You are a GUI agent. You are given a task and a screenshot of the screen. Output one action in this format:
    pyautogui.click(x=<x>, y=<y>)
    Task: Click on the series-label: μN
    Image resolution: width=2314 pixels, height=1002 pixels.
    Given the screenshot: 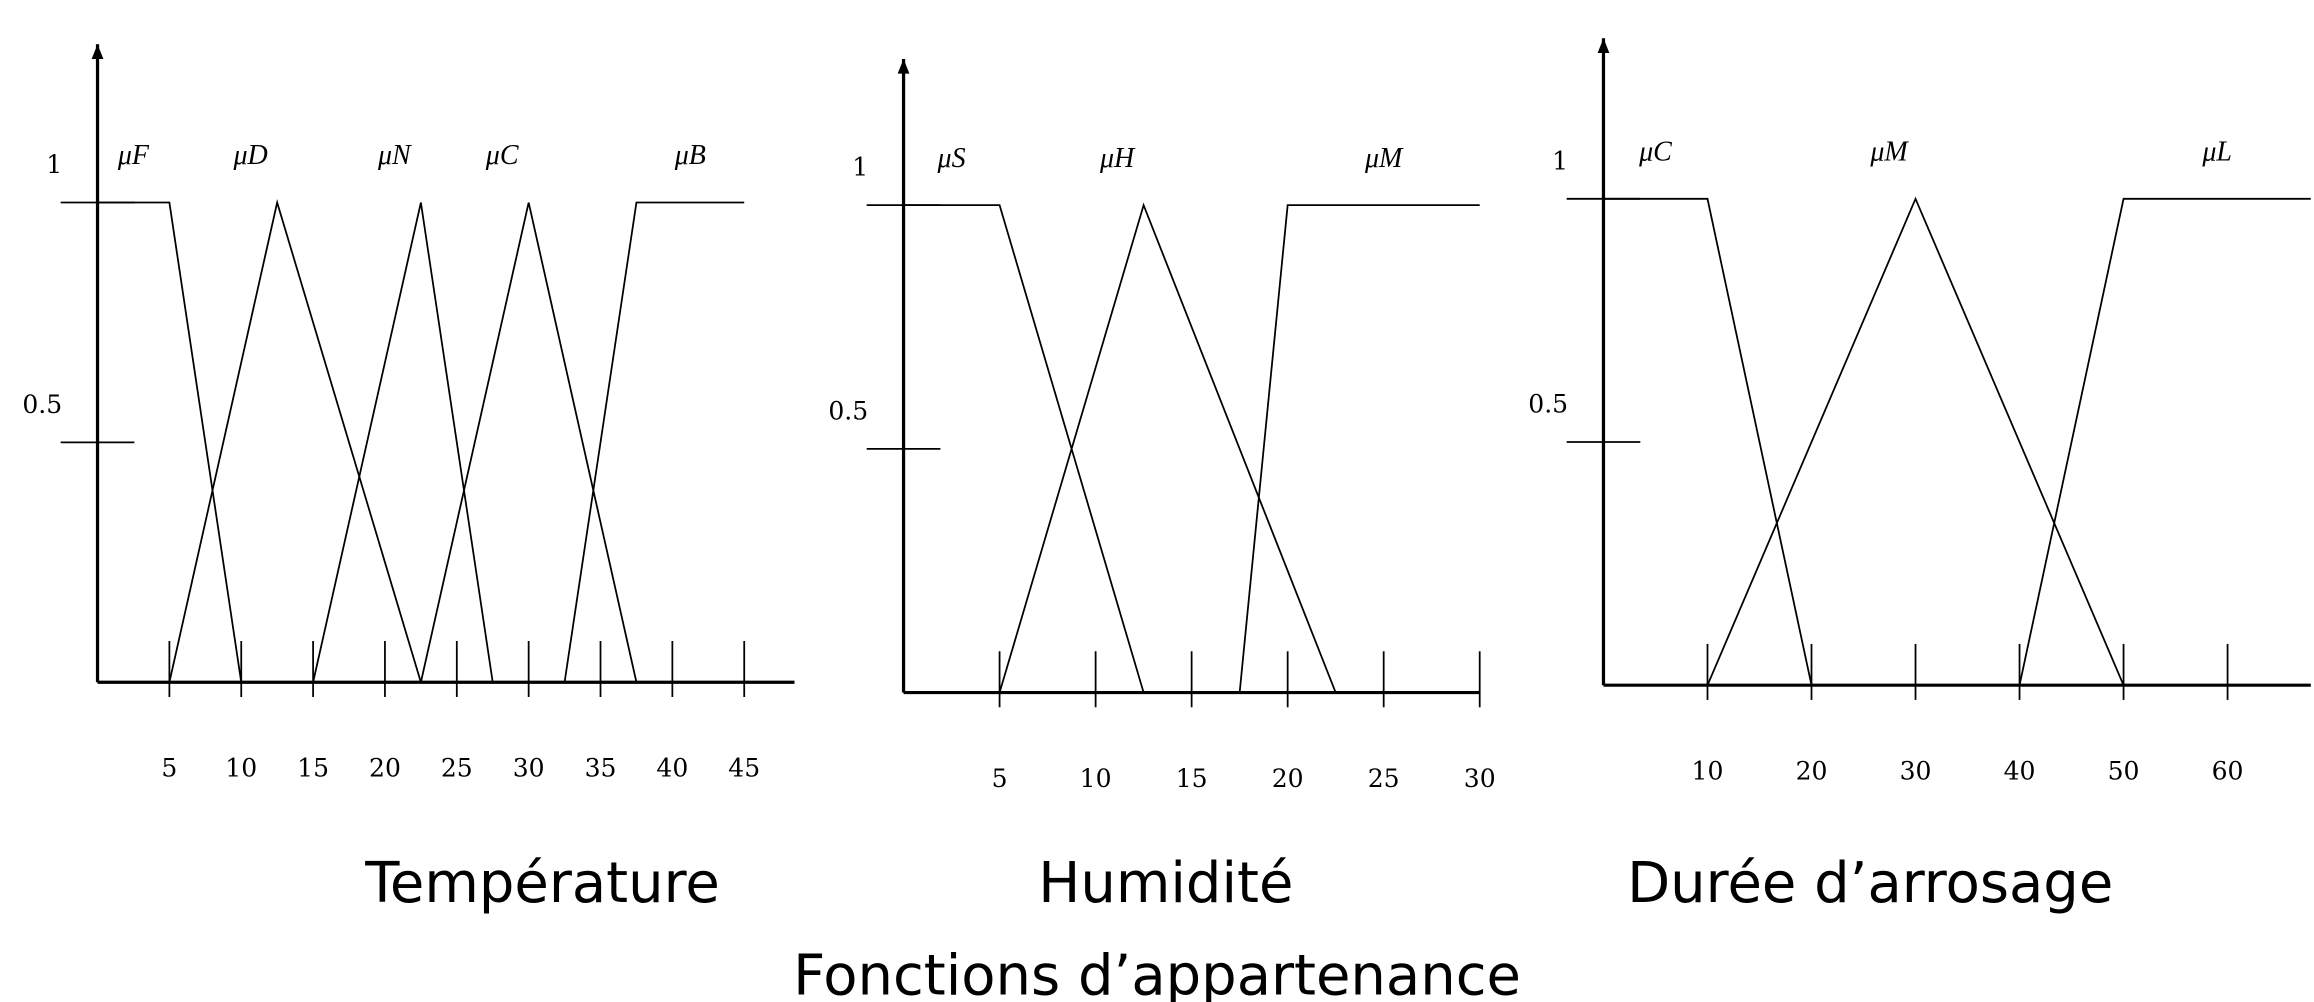 What is the action you would take?
    pyautogui.click(x=394, y=155)
    